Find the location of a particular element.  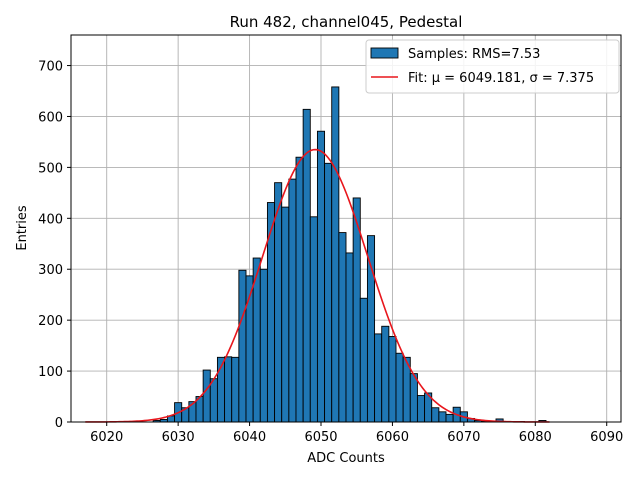

legend-label-samples: Samples: RMS=7.53 is located at coordinates (474, 54).